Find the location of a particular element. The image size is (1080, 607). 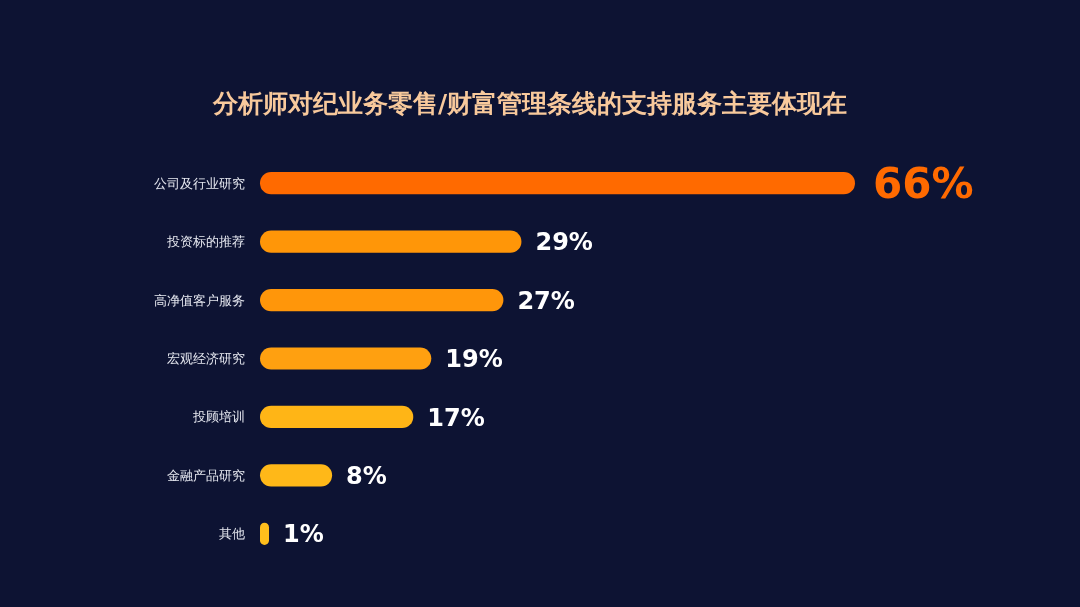

y-tick-label: 其他 is located at coordinates (232, 534).